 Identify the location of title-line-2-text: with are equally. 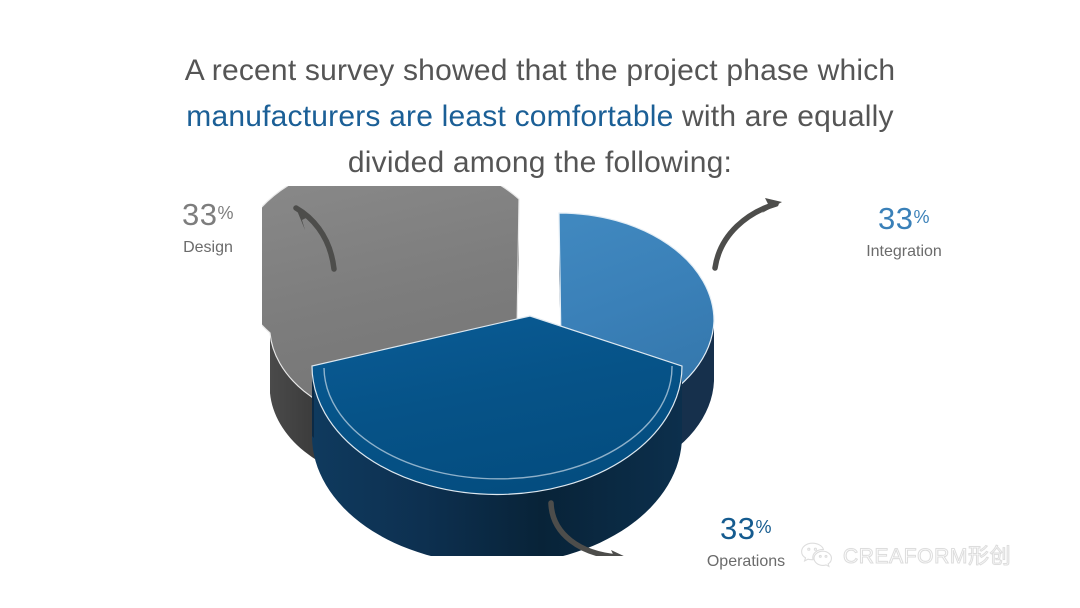
(783, 116).